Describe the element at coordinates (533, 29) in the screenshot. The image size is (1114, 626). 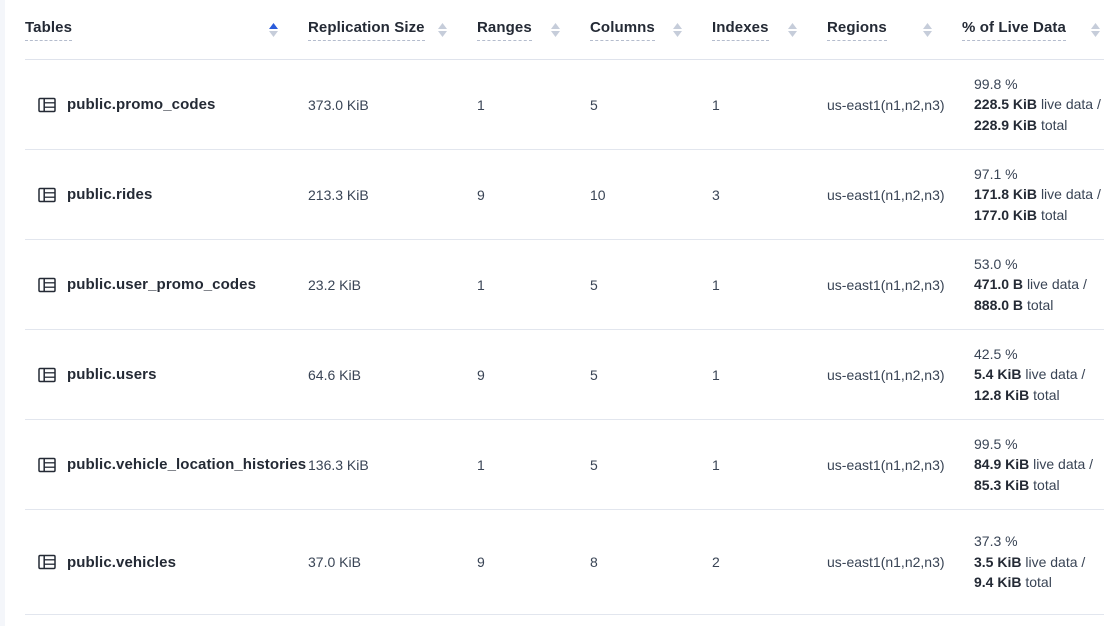
I see `column-header: Ranges` at that location.